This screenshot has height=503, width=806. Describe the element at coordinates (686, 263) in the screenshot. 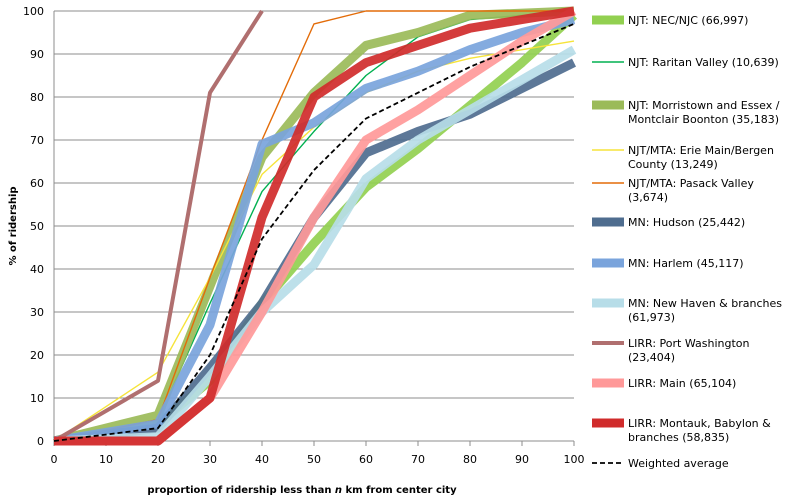

I see `legend-label-6: MN: Harlem (45,117)` at that location.